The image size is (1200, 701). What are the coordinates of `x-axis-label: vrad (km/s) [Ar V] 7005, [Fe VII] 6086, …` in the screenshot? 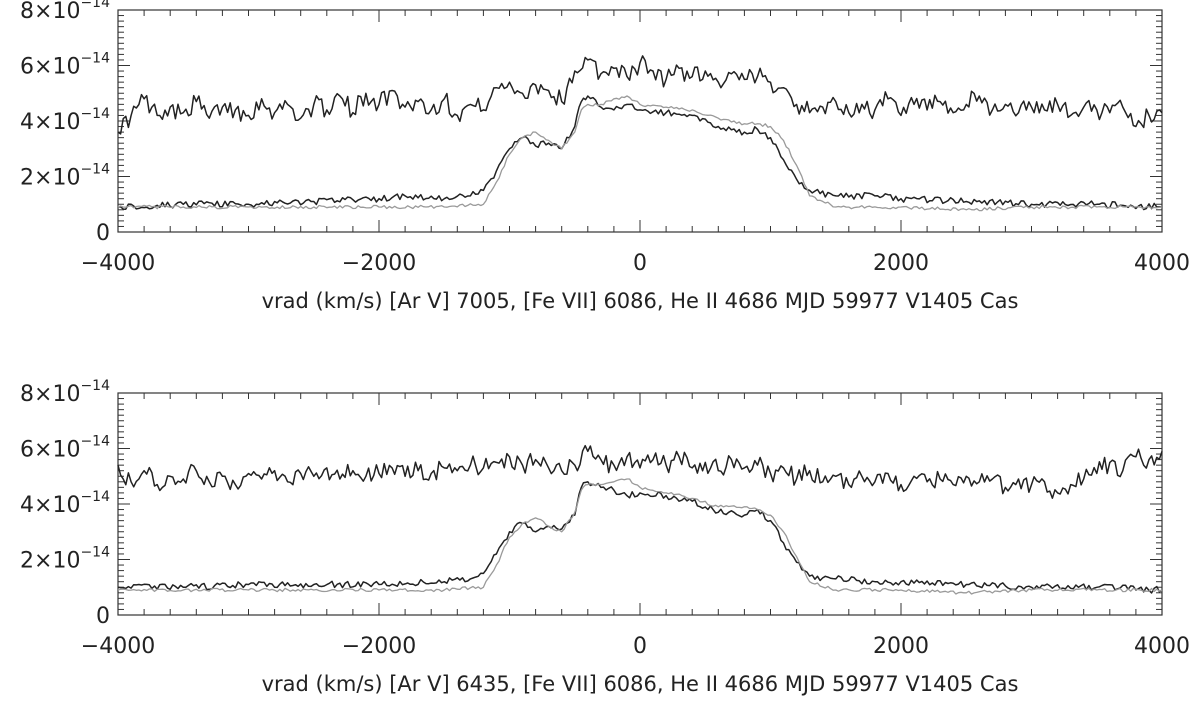 It's located at (640, 301).